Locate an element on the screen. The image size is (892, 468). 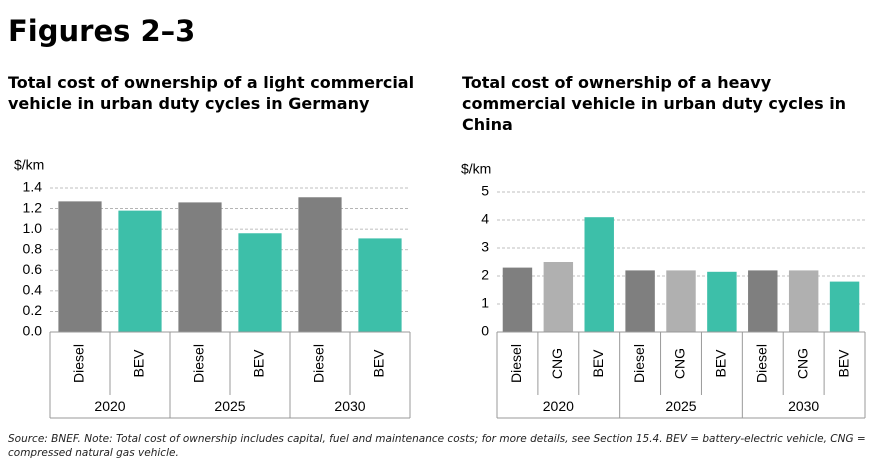
page-heading: Figures 2–3 is located at coordinates (102, 31).